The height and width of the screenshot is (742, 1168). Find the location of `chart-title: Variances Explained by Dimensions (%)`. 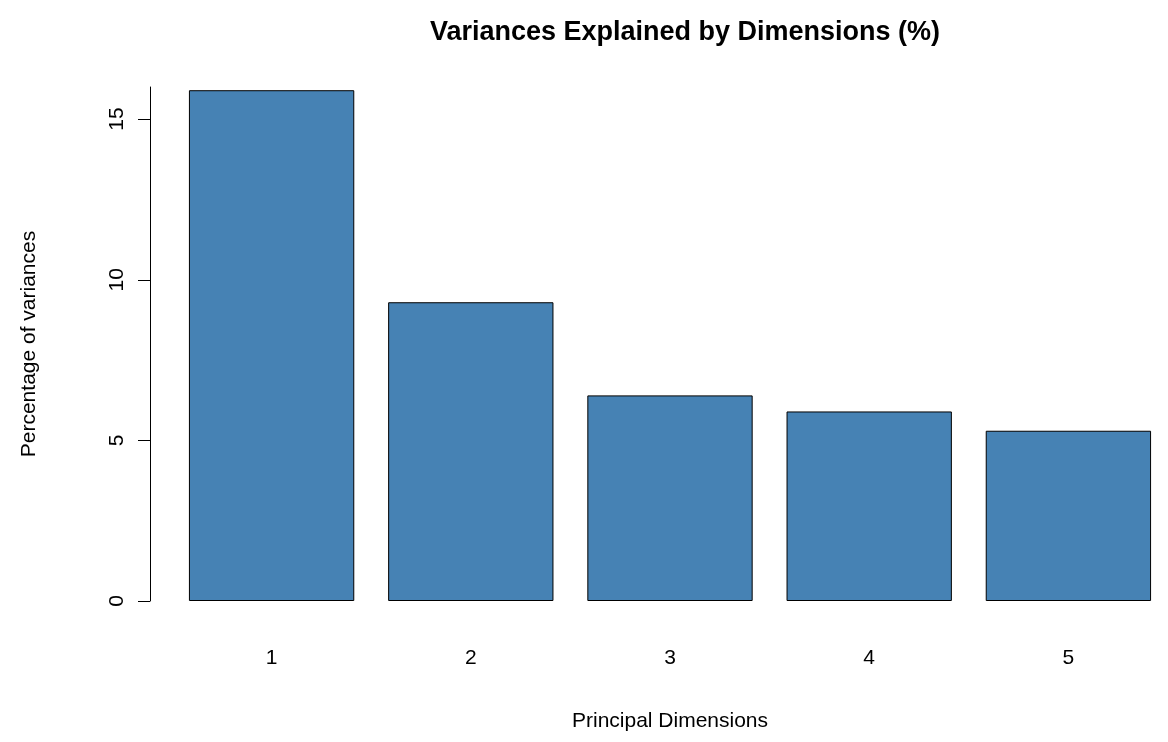

chart-title: Variances Explained by Dimensions (%) is located at coordinates (685, 30).